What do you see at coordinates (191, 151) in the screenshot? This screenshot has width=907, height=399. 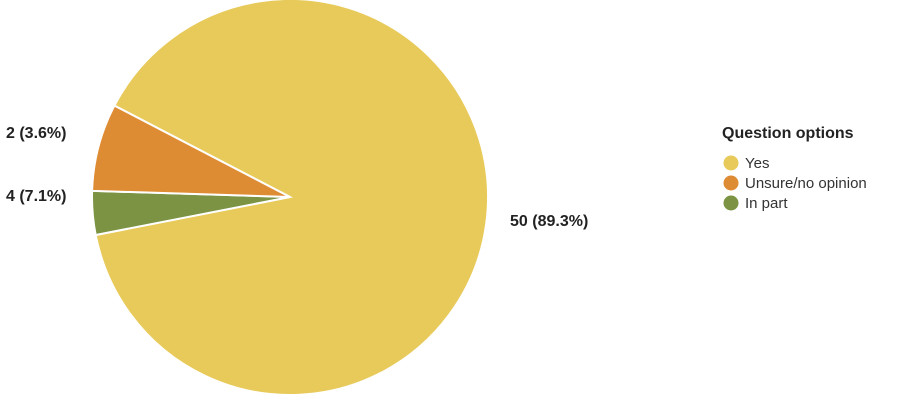 I see `pie-slice-unsure-no-opinion` at bounding box center [191, 151].